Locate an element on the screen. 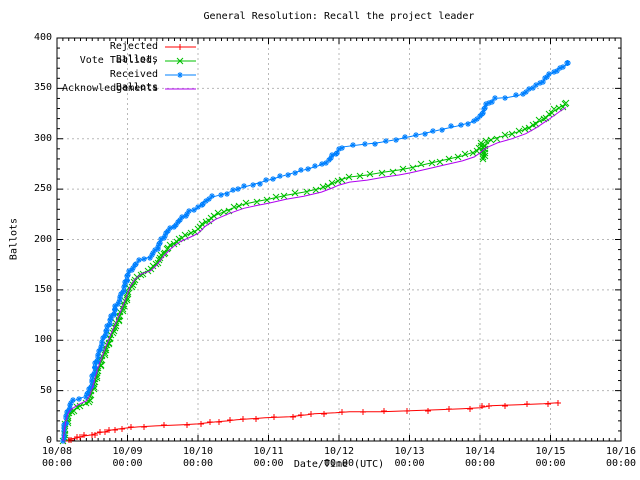 This screenshot has width=640, height=480. y-tick-label: 350 is located at coordinates (42, 88).